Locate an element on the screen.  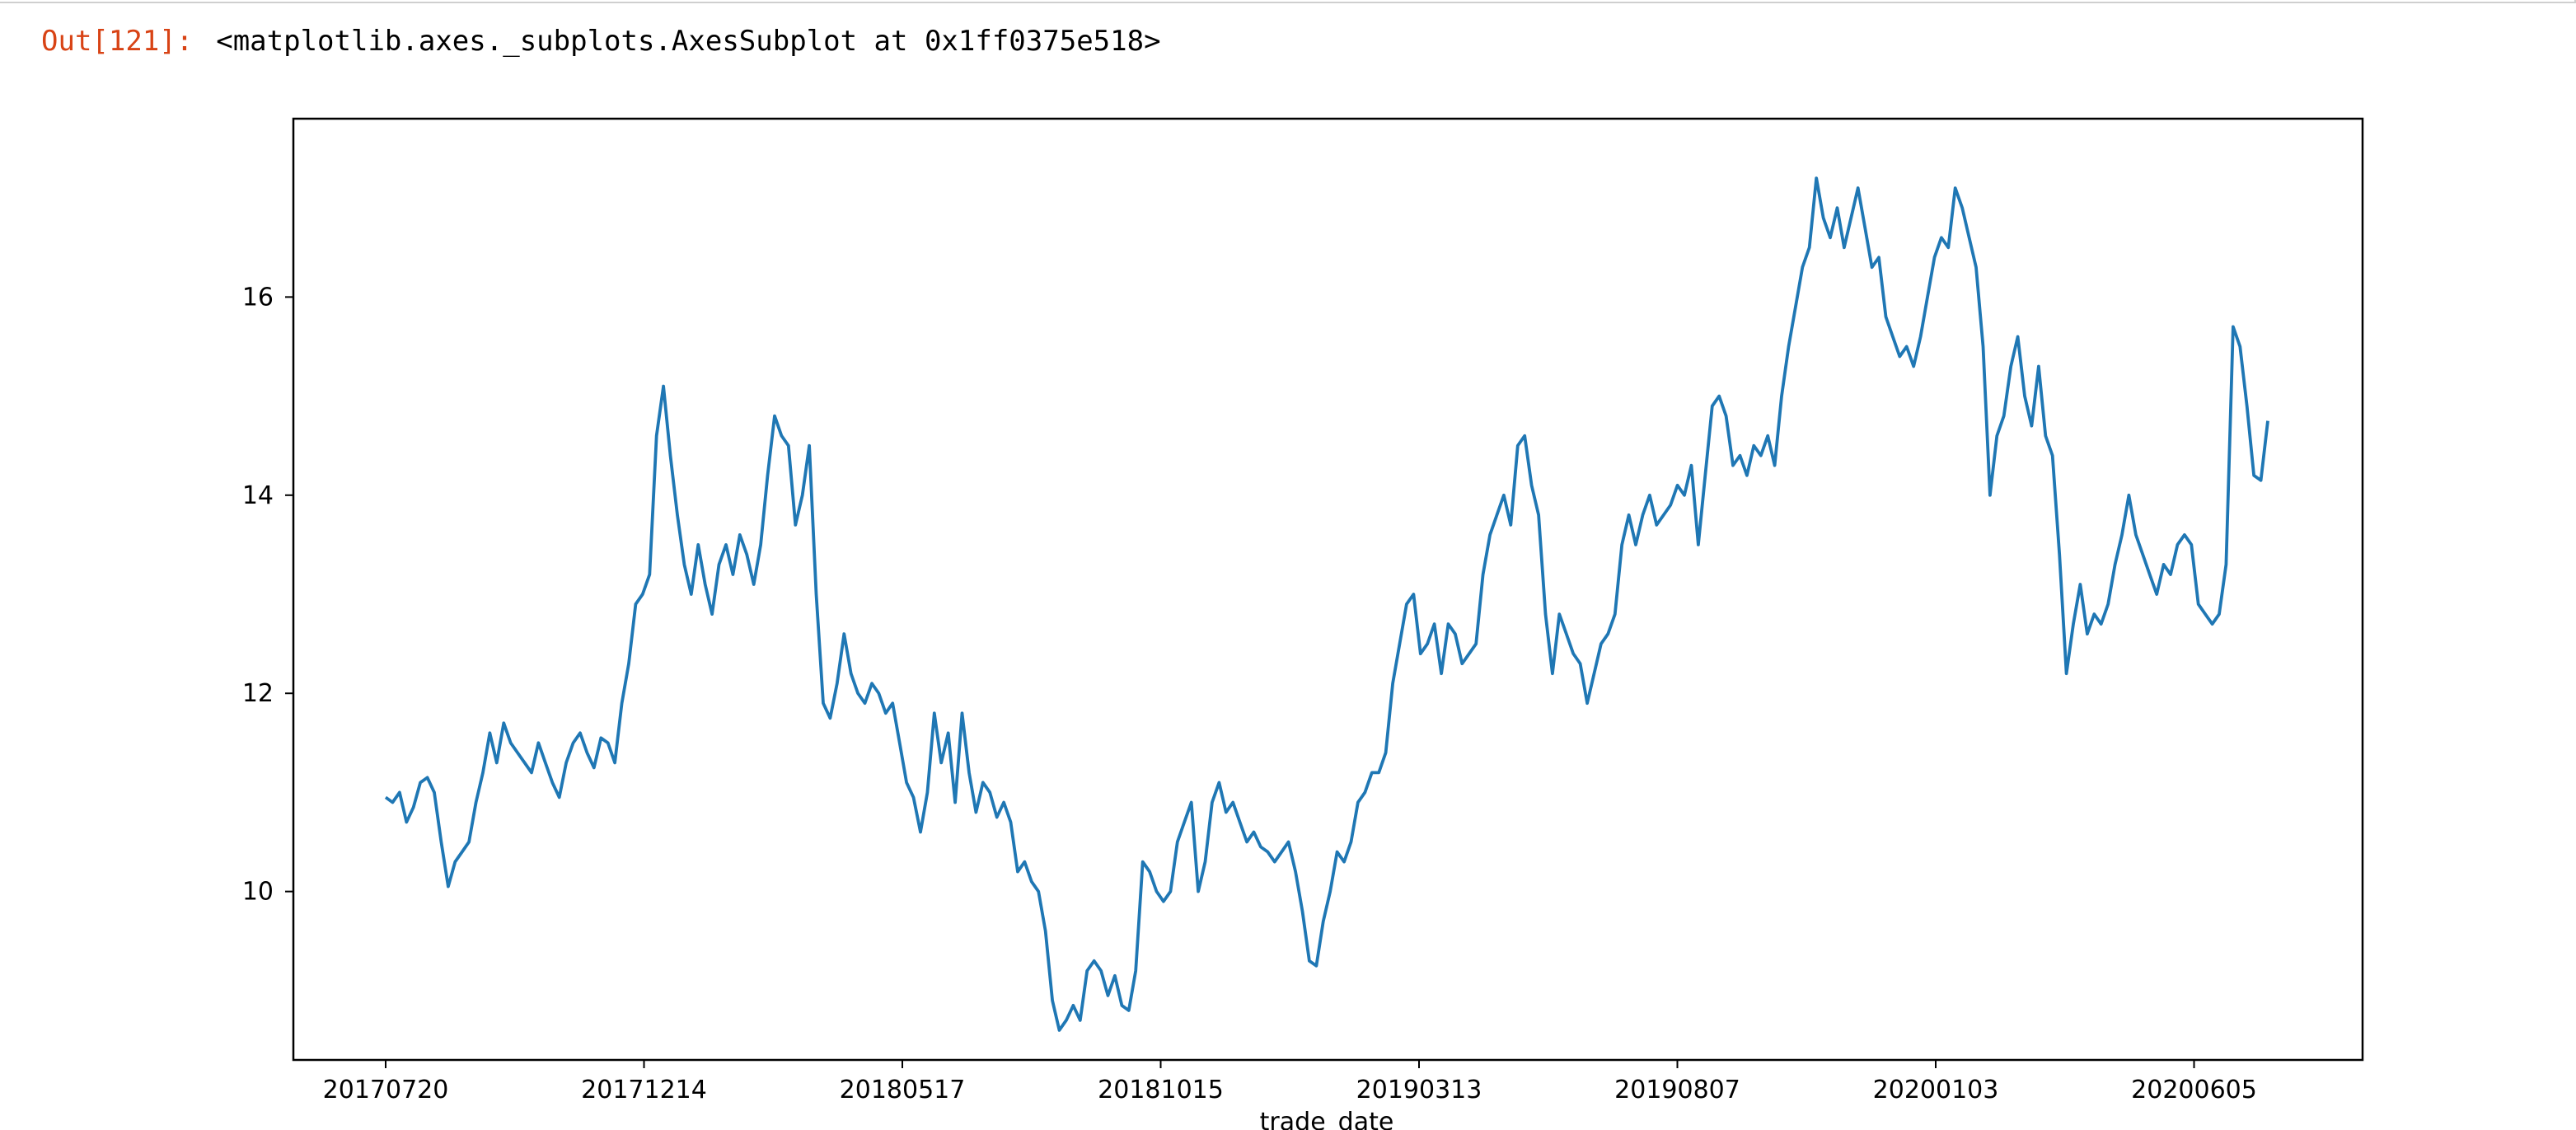
x-tick-label: 20200605 is located at coordinates (2194, 1090).